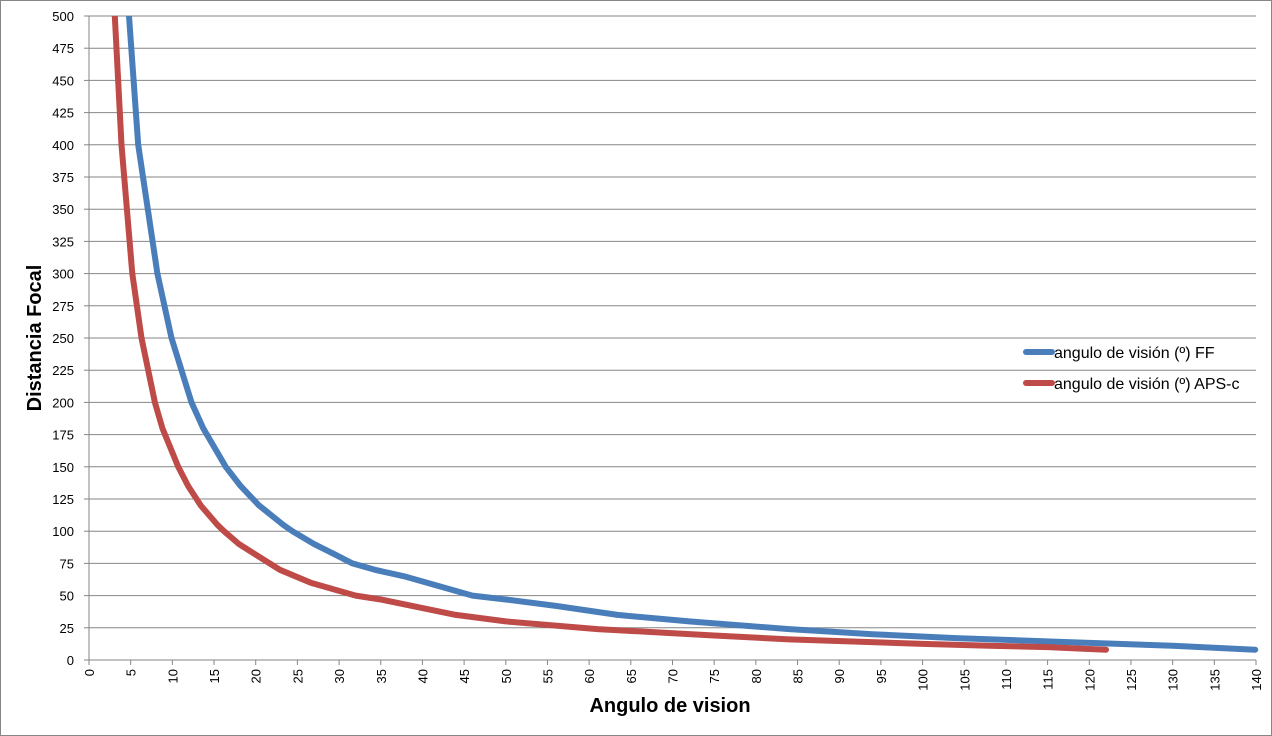  I want to click on y-tick-label: 25, so click(67, 628).